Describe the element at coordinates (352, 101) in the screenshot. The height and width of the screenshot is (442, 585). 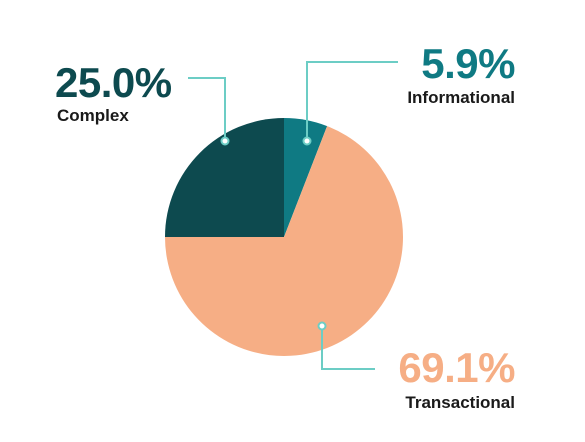
I see `informational-callout-line` at that location.